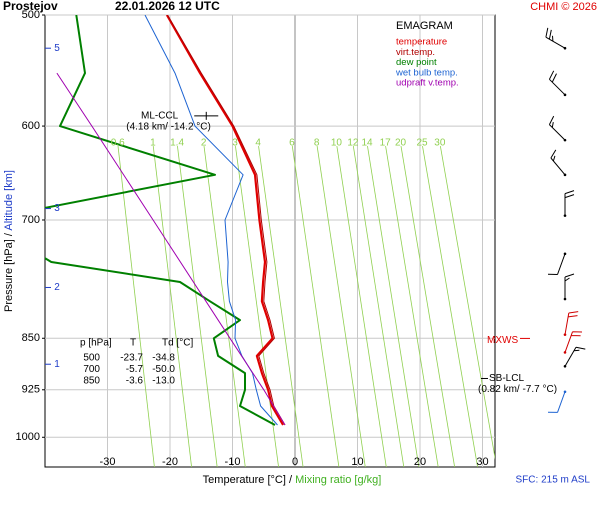 The height and width of the screenshot is (505, 600). What do you see at coordinates (416, 62) in the screenshot?
I see `legend-entry: dew point` at bounding box center [416, 62].